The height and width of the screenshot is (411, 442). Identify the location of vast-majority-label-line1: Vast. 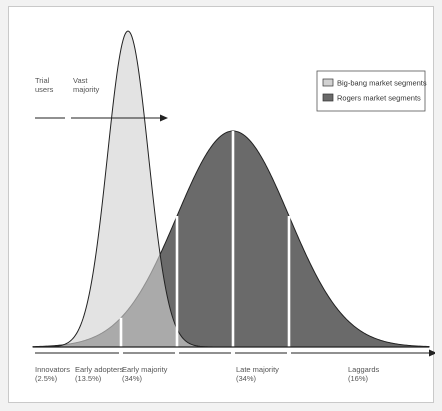
(80, 80).